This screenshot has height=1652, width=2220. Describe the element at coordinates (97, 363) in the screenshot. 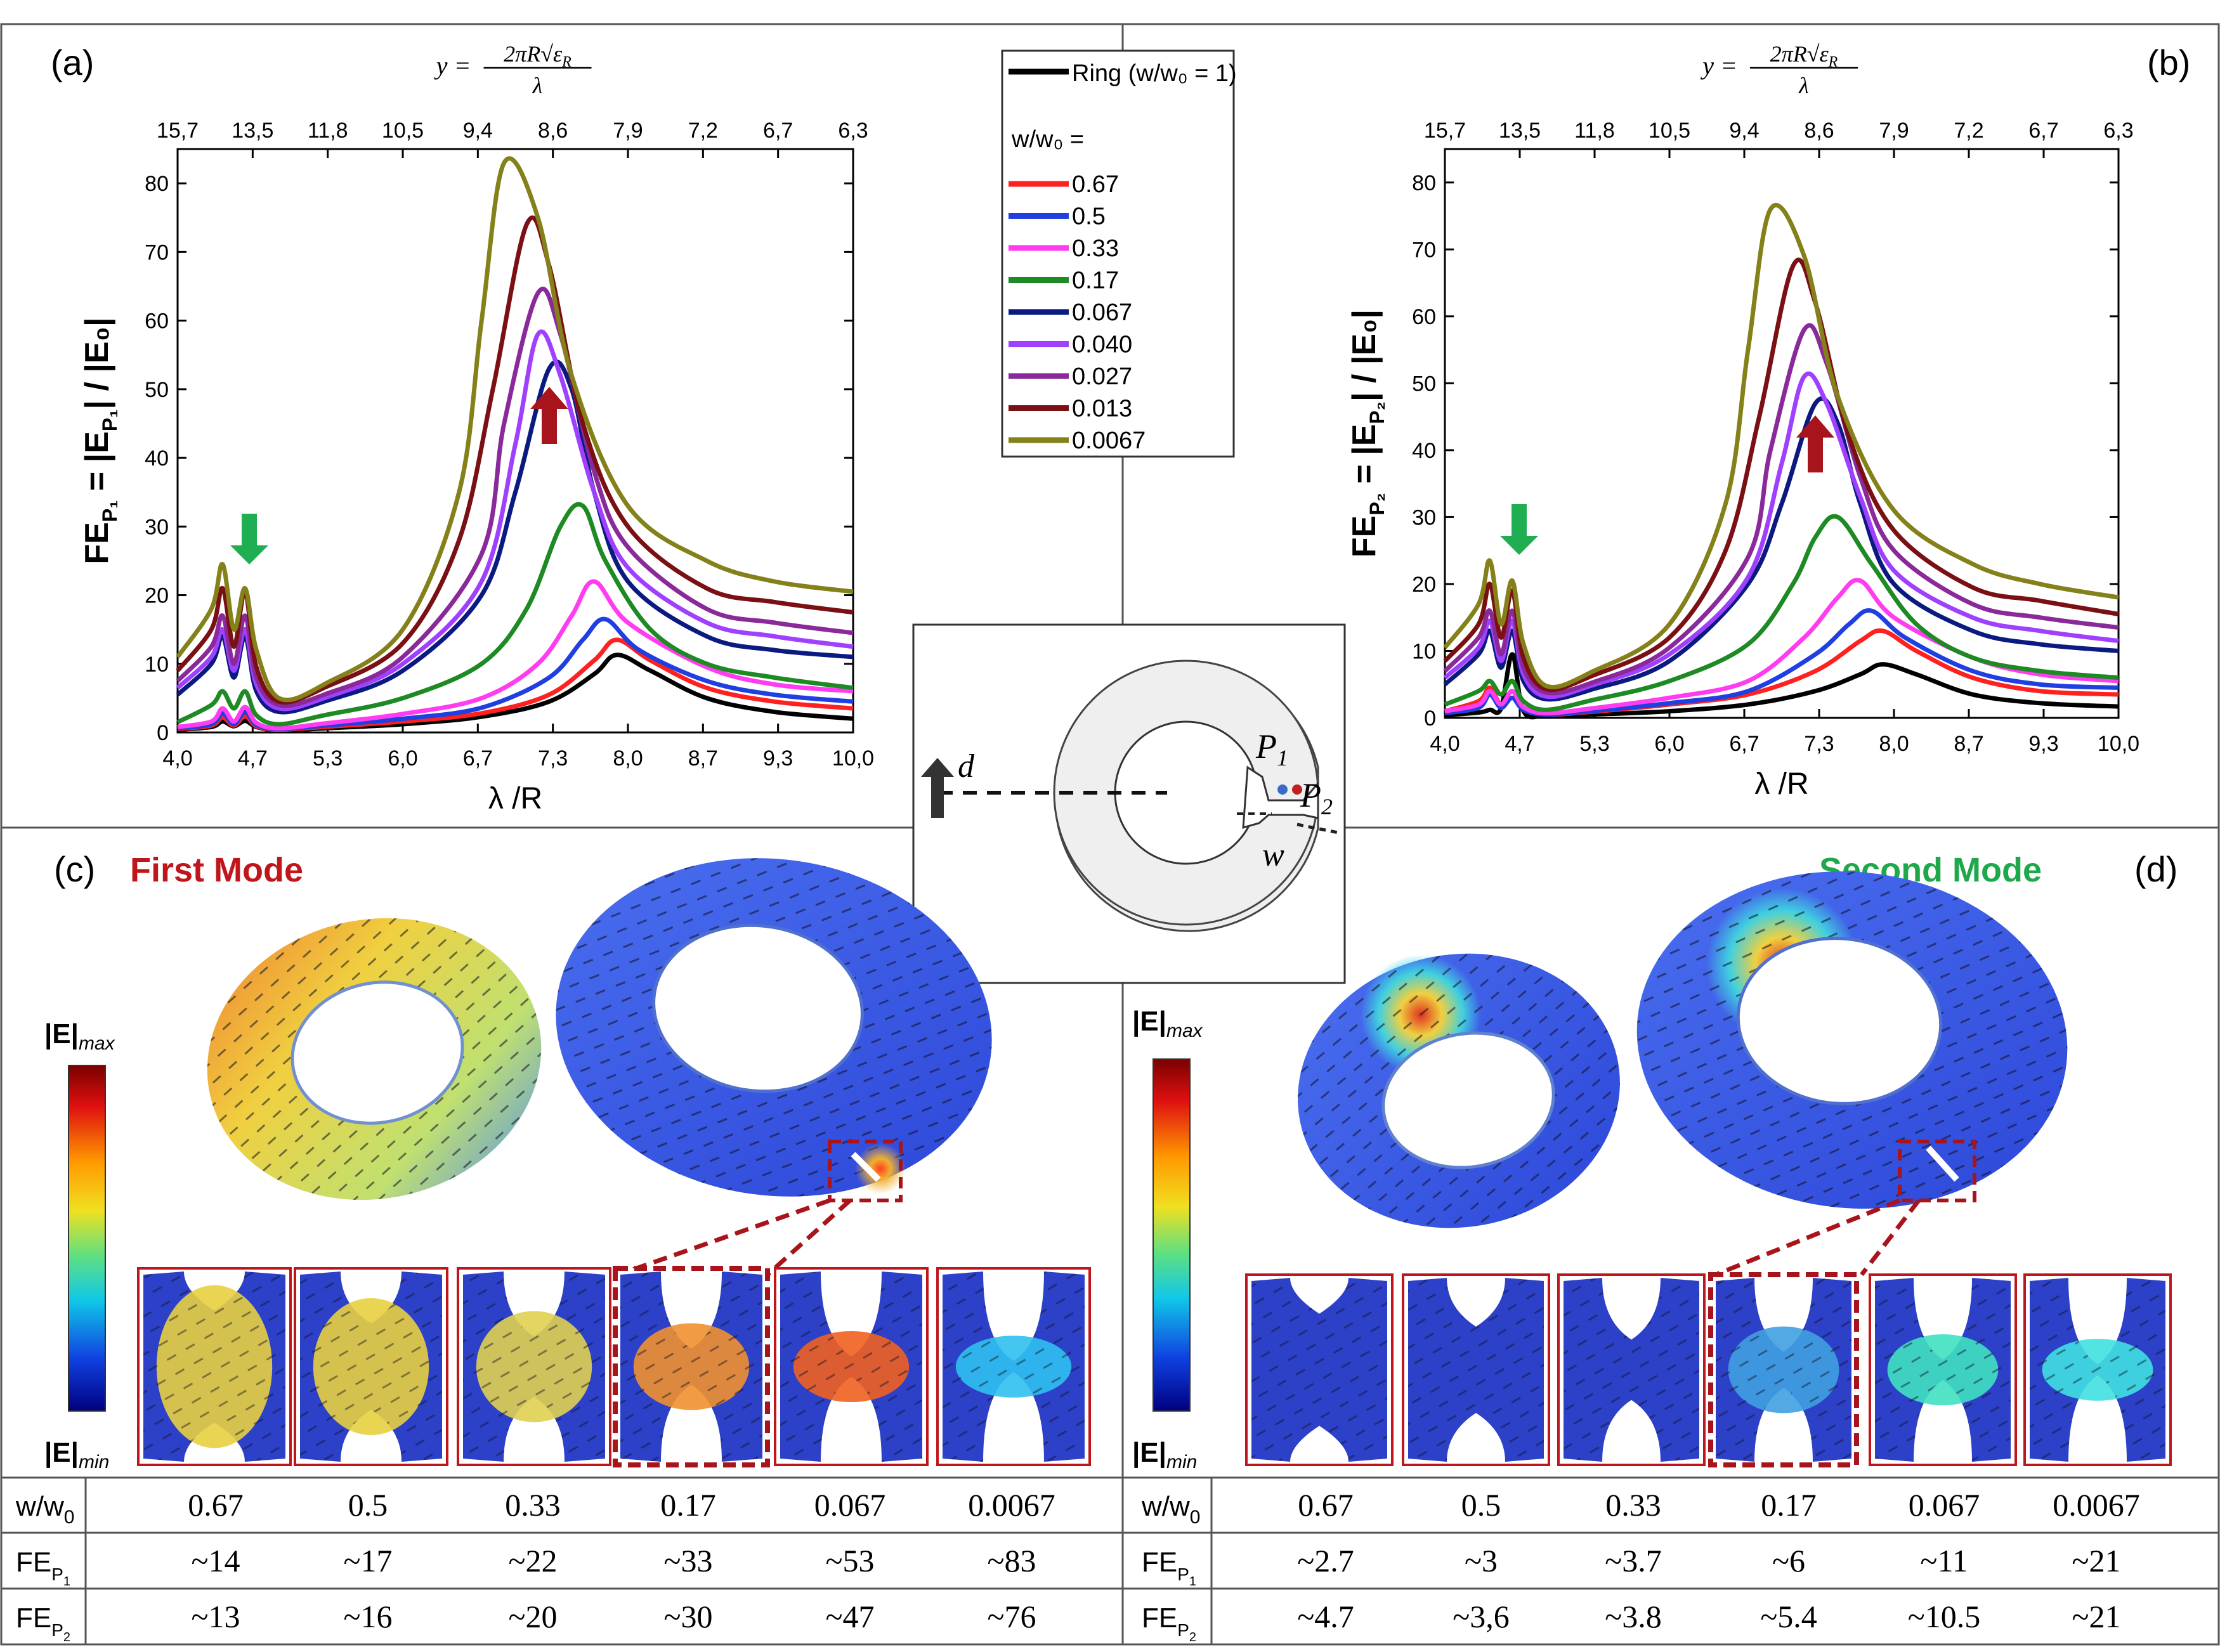

I see `y-label-end: | / |E₀|` at that location.